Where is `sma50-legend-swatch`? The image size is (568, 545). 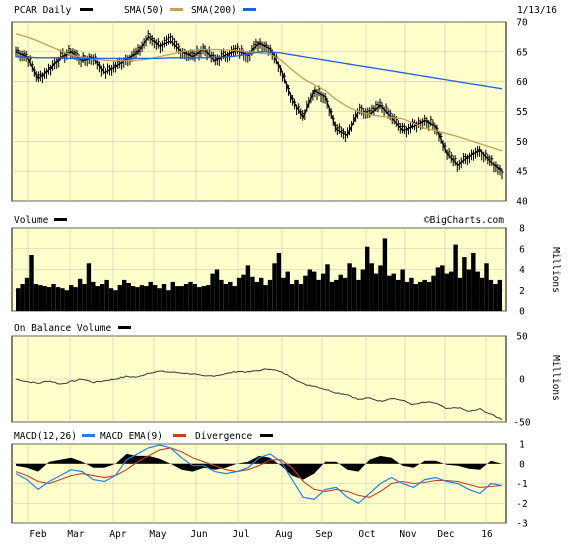 sma50-legend-swatch is located at coordinates (176, 9).